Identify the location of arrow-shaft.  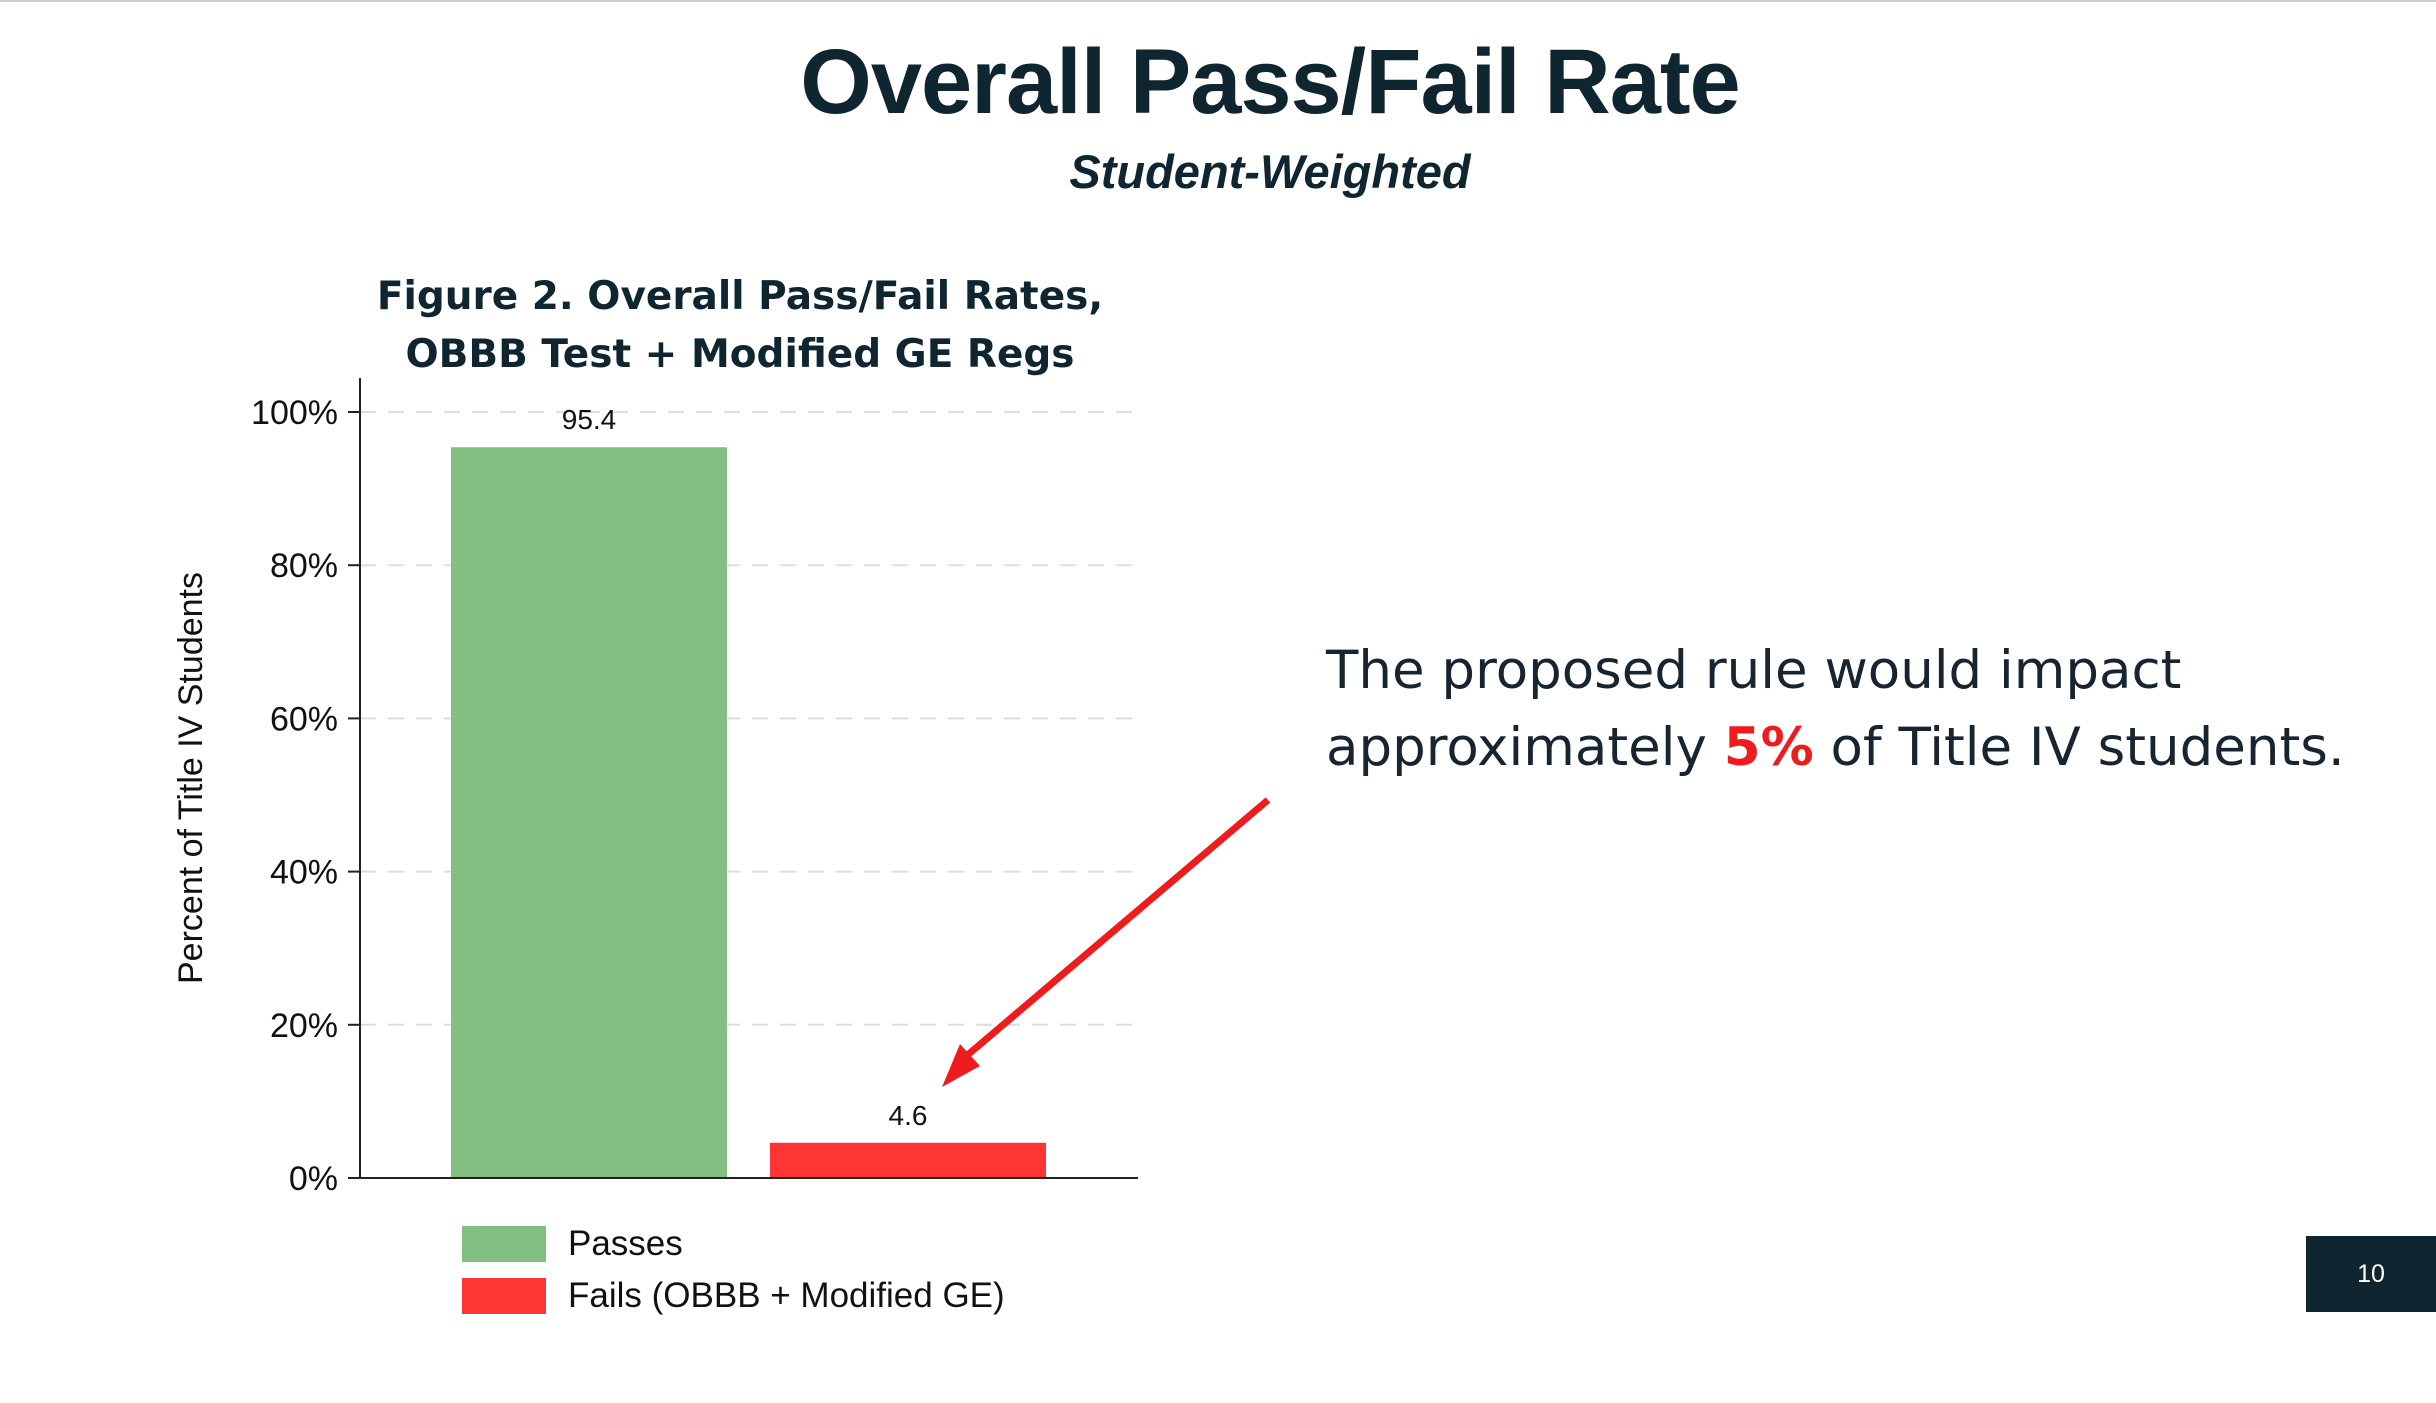
(1116, 929).